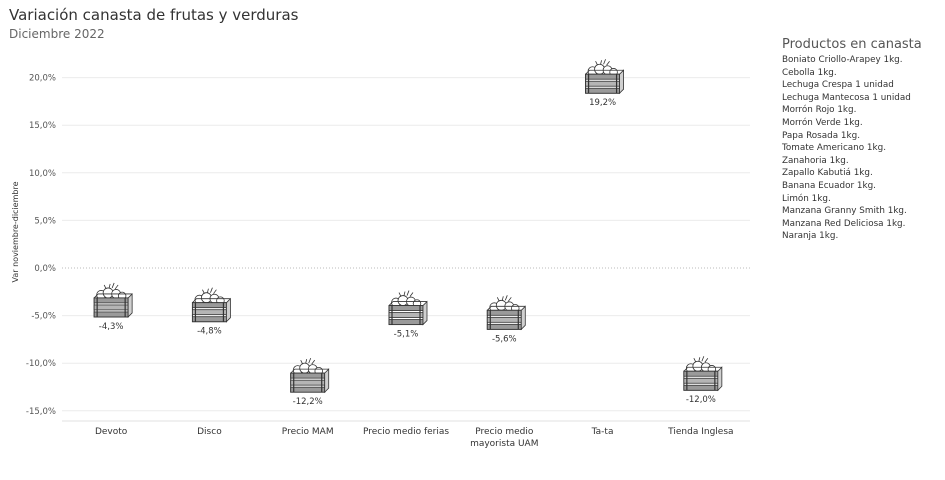  I want to click on legend-item: Papa Rosada 1kg., so click(821, 135).